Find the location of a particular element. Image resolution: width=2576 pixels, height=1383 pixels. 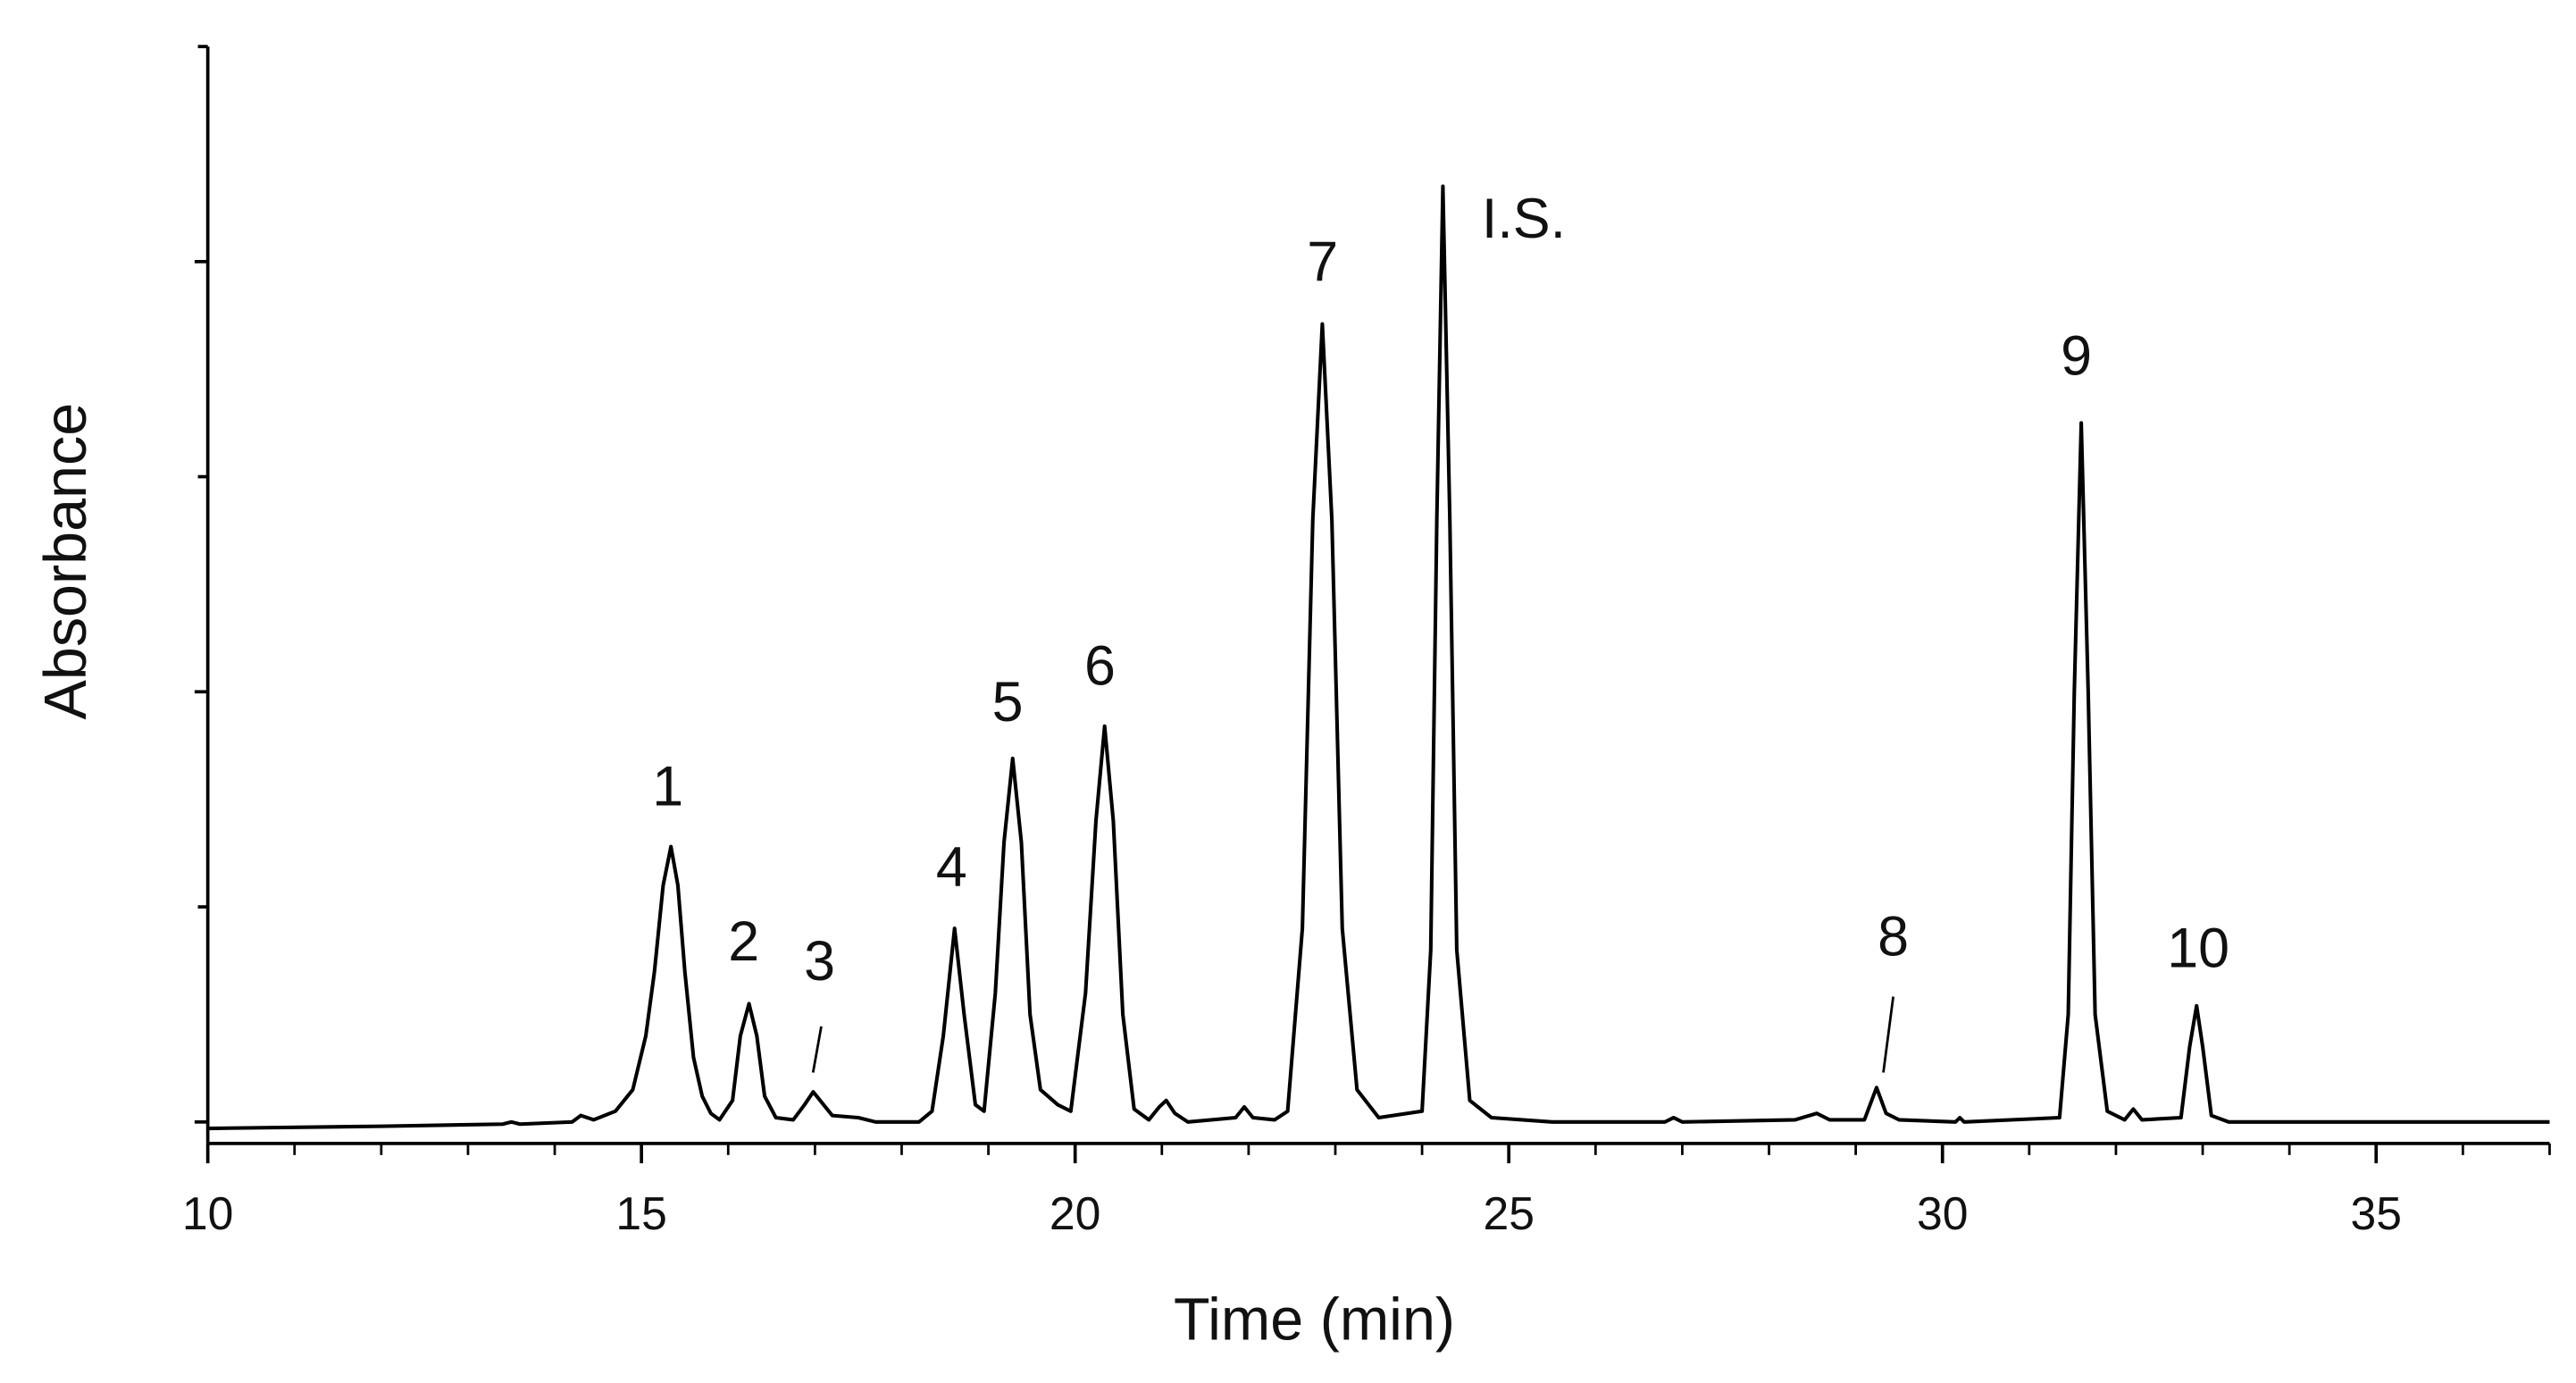

peak-label: 9 is located at coordinates (2076, 357).